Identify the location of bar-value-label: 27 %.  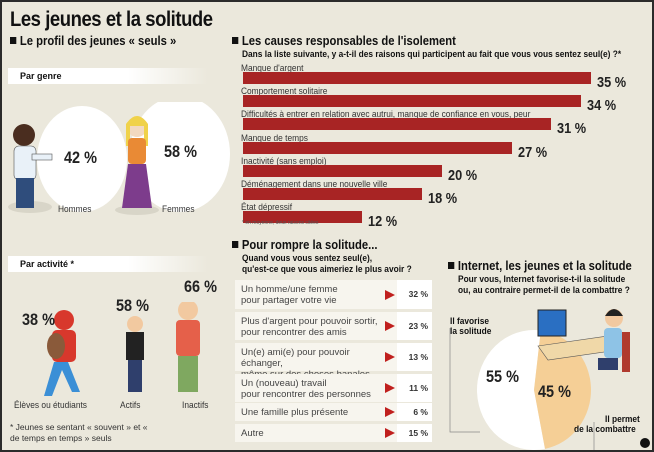
(532, 152).